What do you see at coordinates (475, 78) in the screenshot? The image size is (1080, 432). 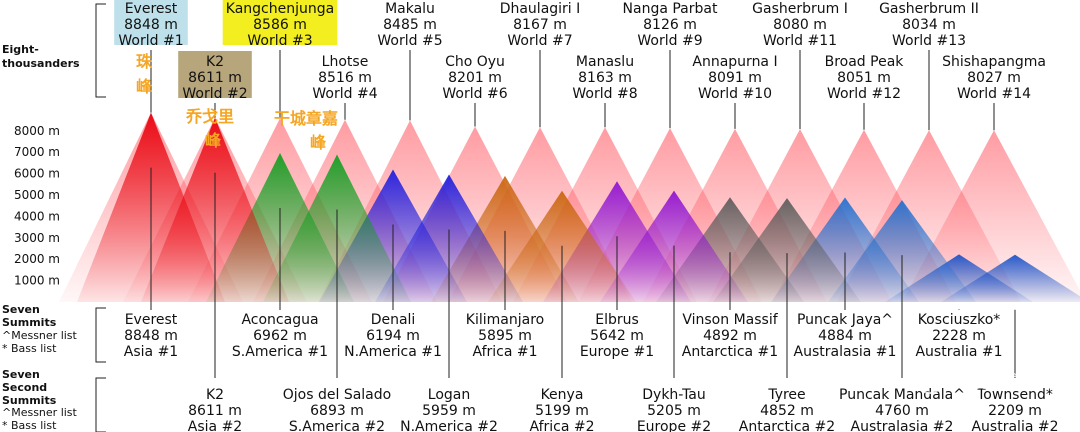 I see `mountain-height: 8201 m` at bounding box center [475, 78].